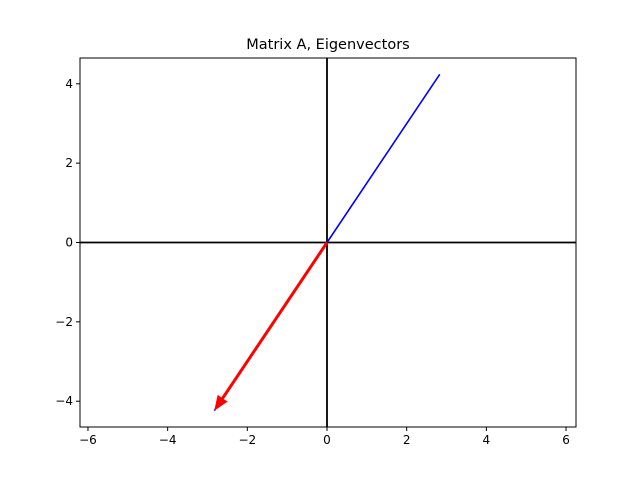 The height and width of the screenshot is (480, 640). Describe the element at coordinates (327, 440) in the screenshot. I see `x-tick-label: 0` at that location.